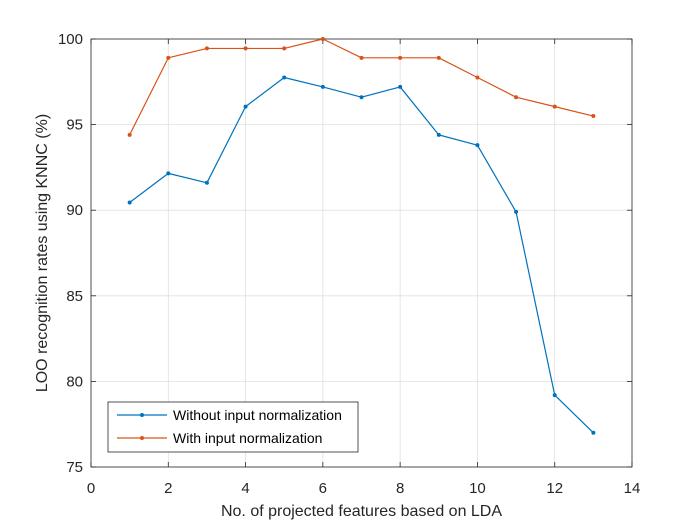 This screenshot has height=525, width=700. Describe the element at coordinates (554, 488) in the screenshot. I see `x-tick-label: 12` at that location.